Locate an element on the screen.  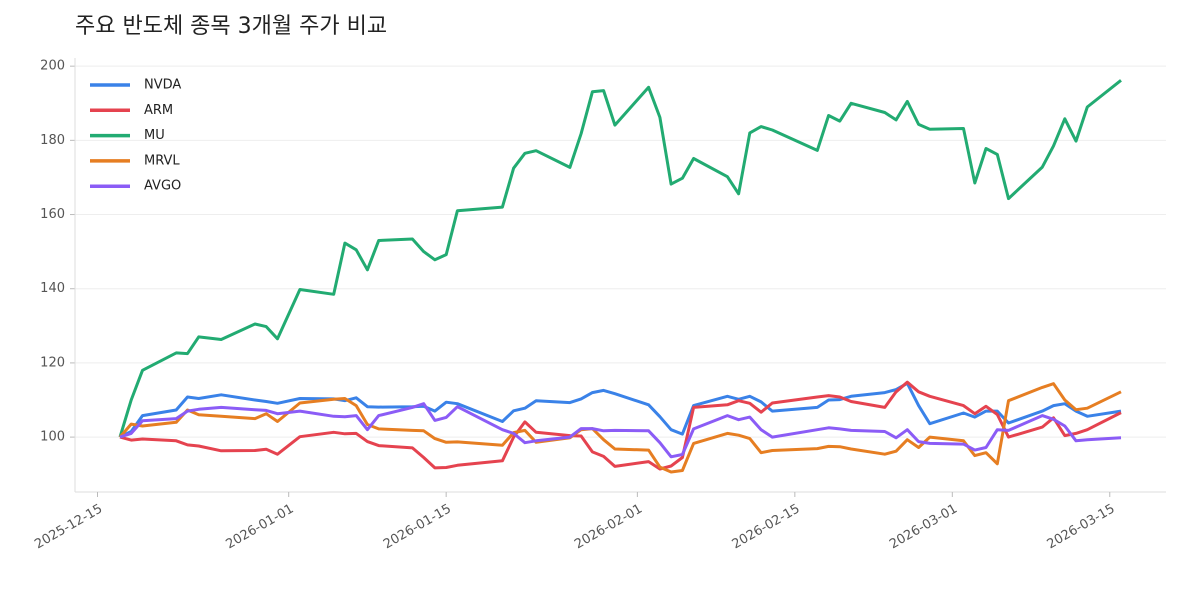
y-tick-label: 160 is located at coordinates (52, 214).